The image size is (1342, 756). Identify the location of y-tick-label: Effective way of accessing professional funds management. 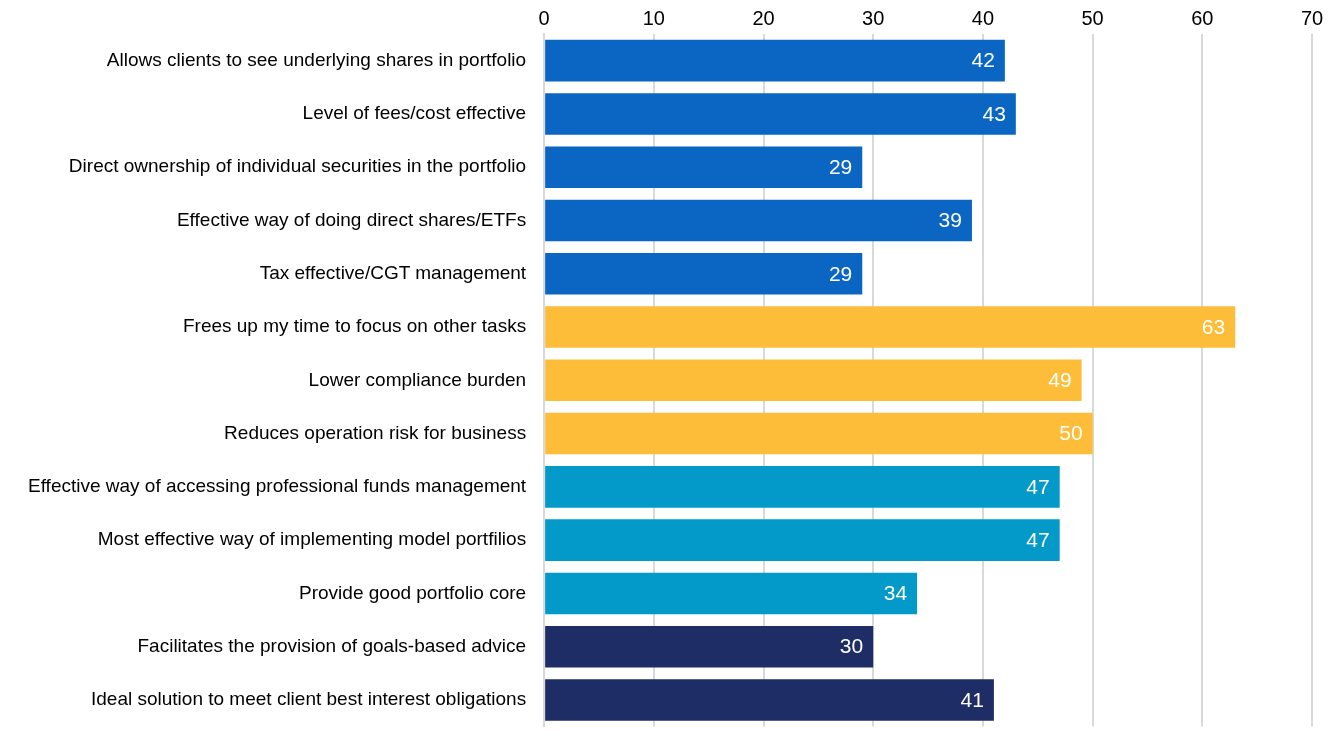
(277, 486).